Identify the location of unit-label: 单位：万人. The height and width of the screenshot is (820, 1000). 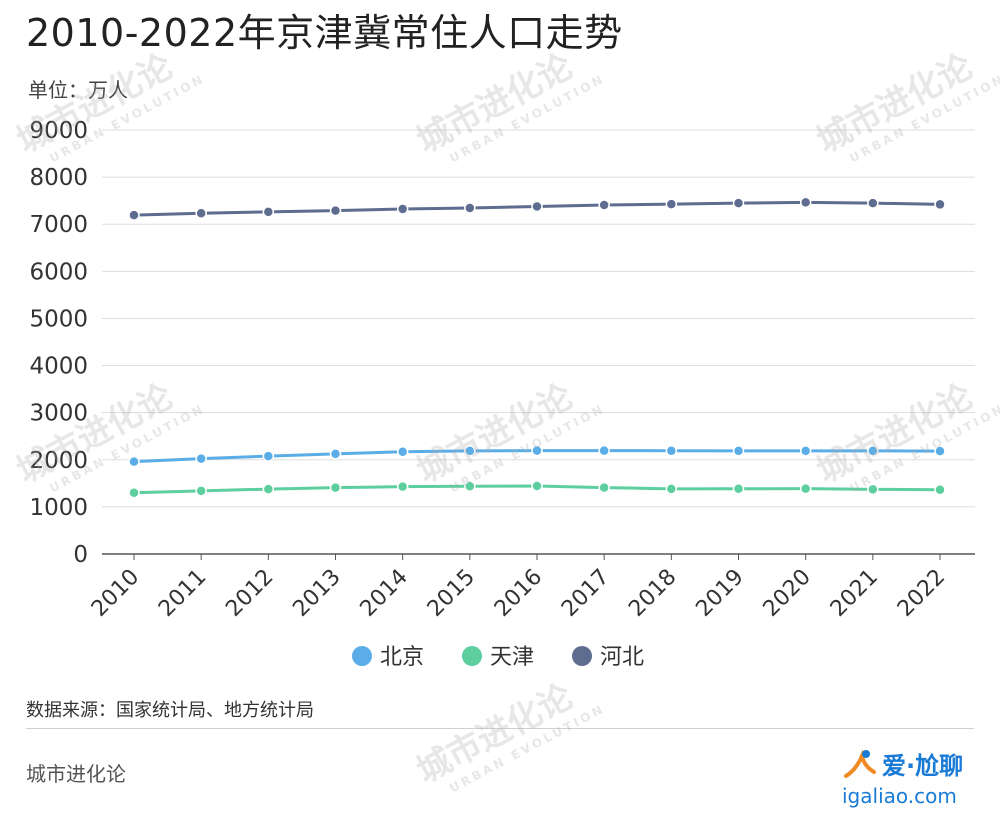
(78, 90).